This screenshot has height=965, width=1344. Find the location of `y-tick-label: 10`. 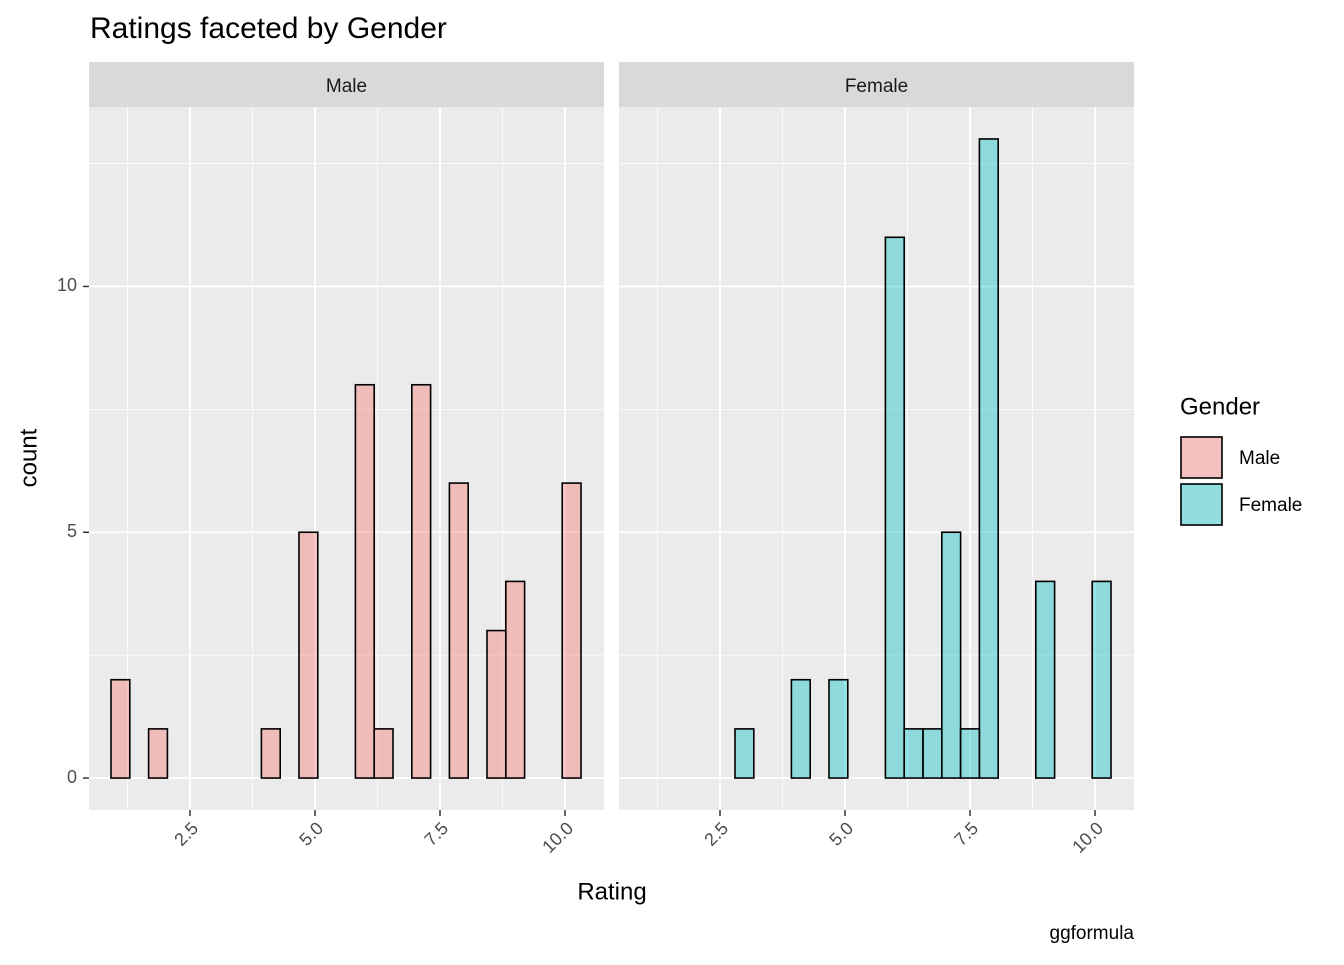

y-tick-label: 10 is located at coordinates (67, 285).